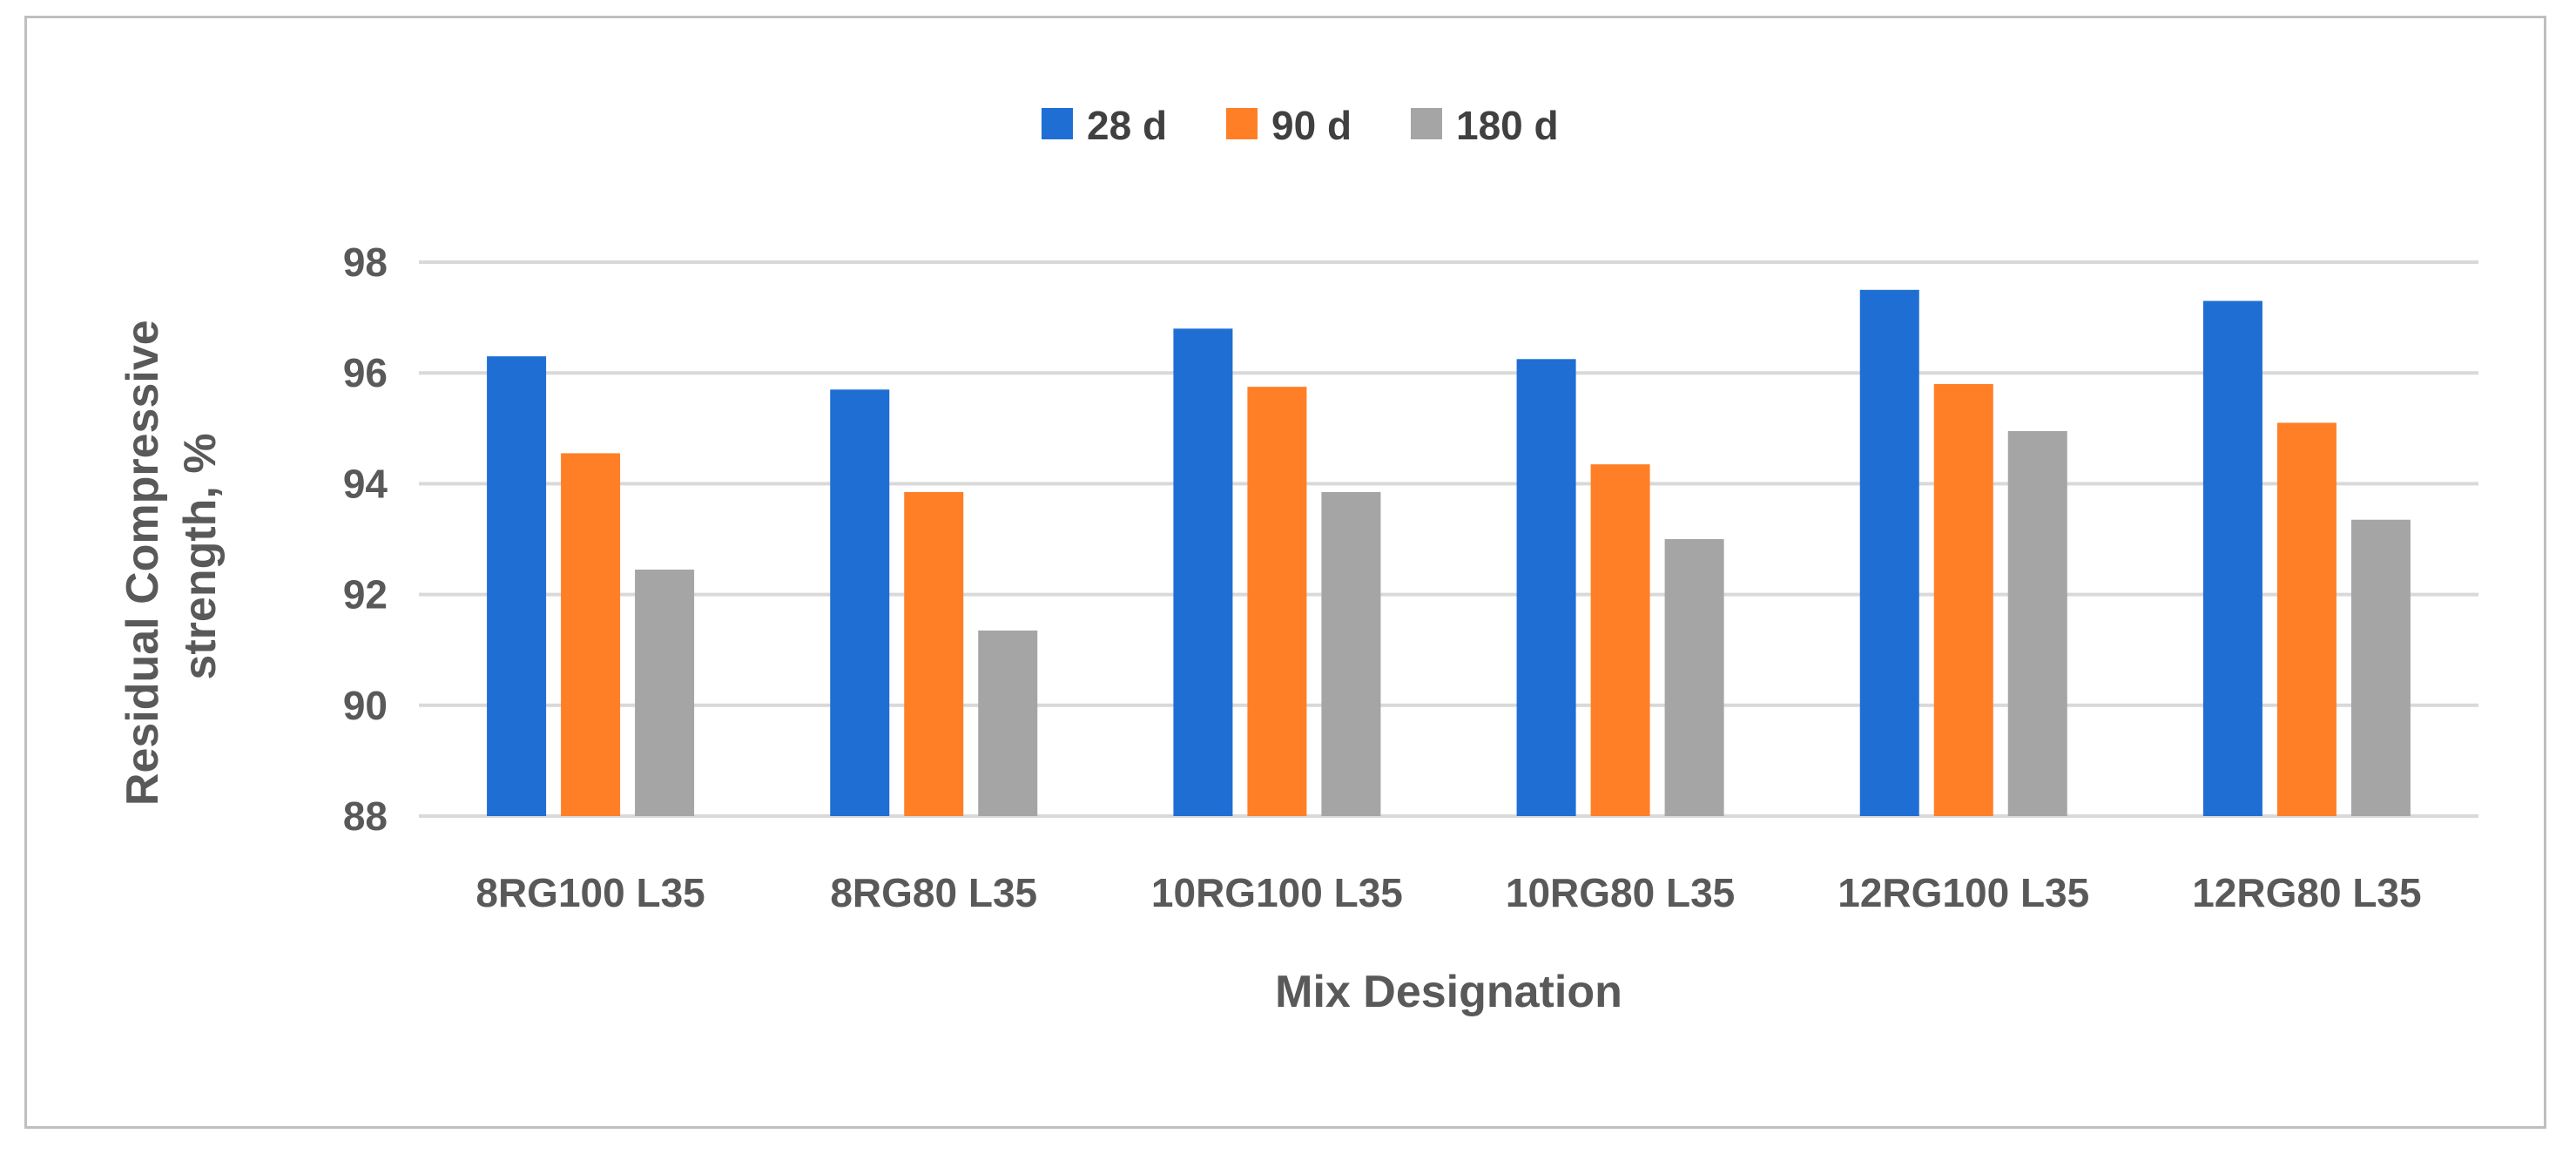 This screenshot has height=1154, width=2576. Describe the element at coordinates (591, 635) in the screenshot. I see `bar-90d-8RG100-L35` at that location.